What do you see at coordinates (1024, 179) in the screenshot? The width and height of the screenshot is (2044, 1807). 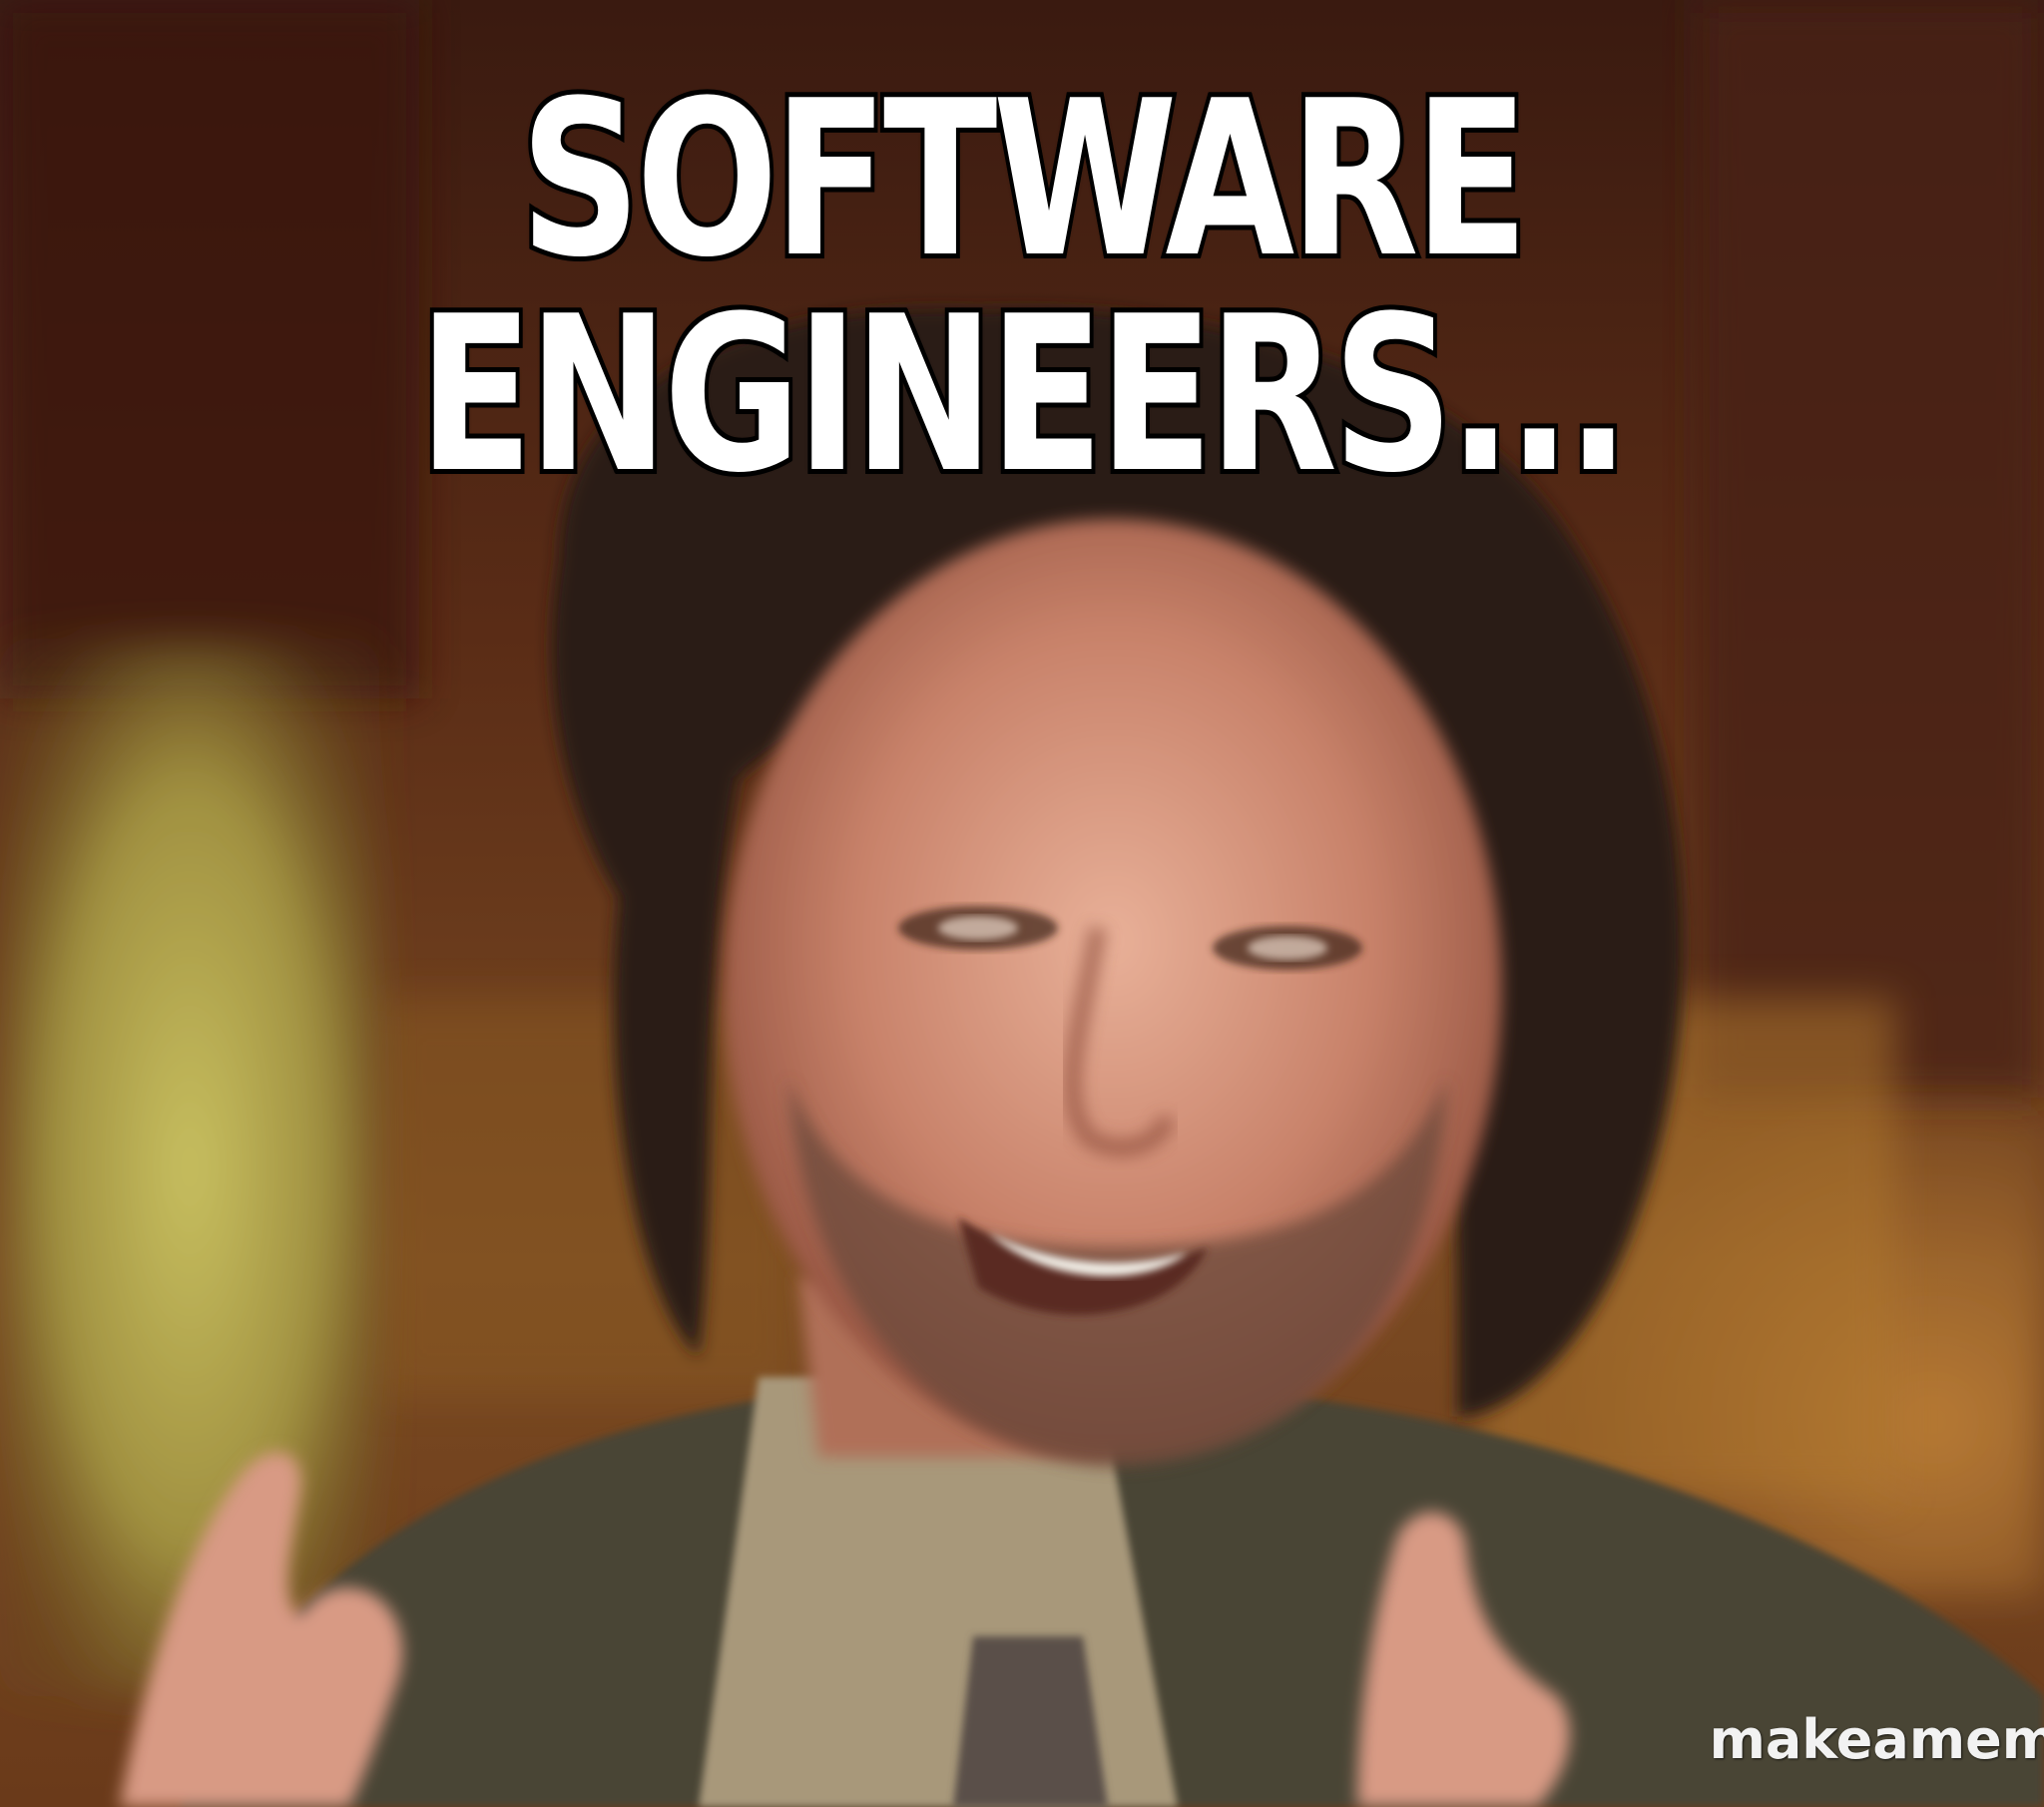 I see `caption-line-1: SOFTWARE` at bounding box center [1024, 179].